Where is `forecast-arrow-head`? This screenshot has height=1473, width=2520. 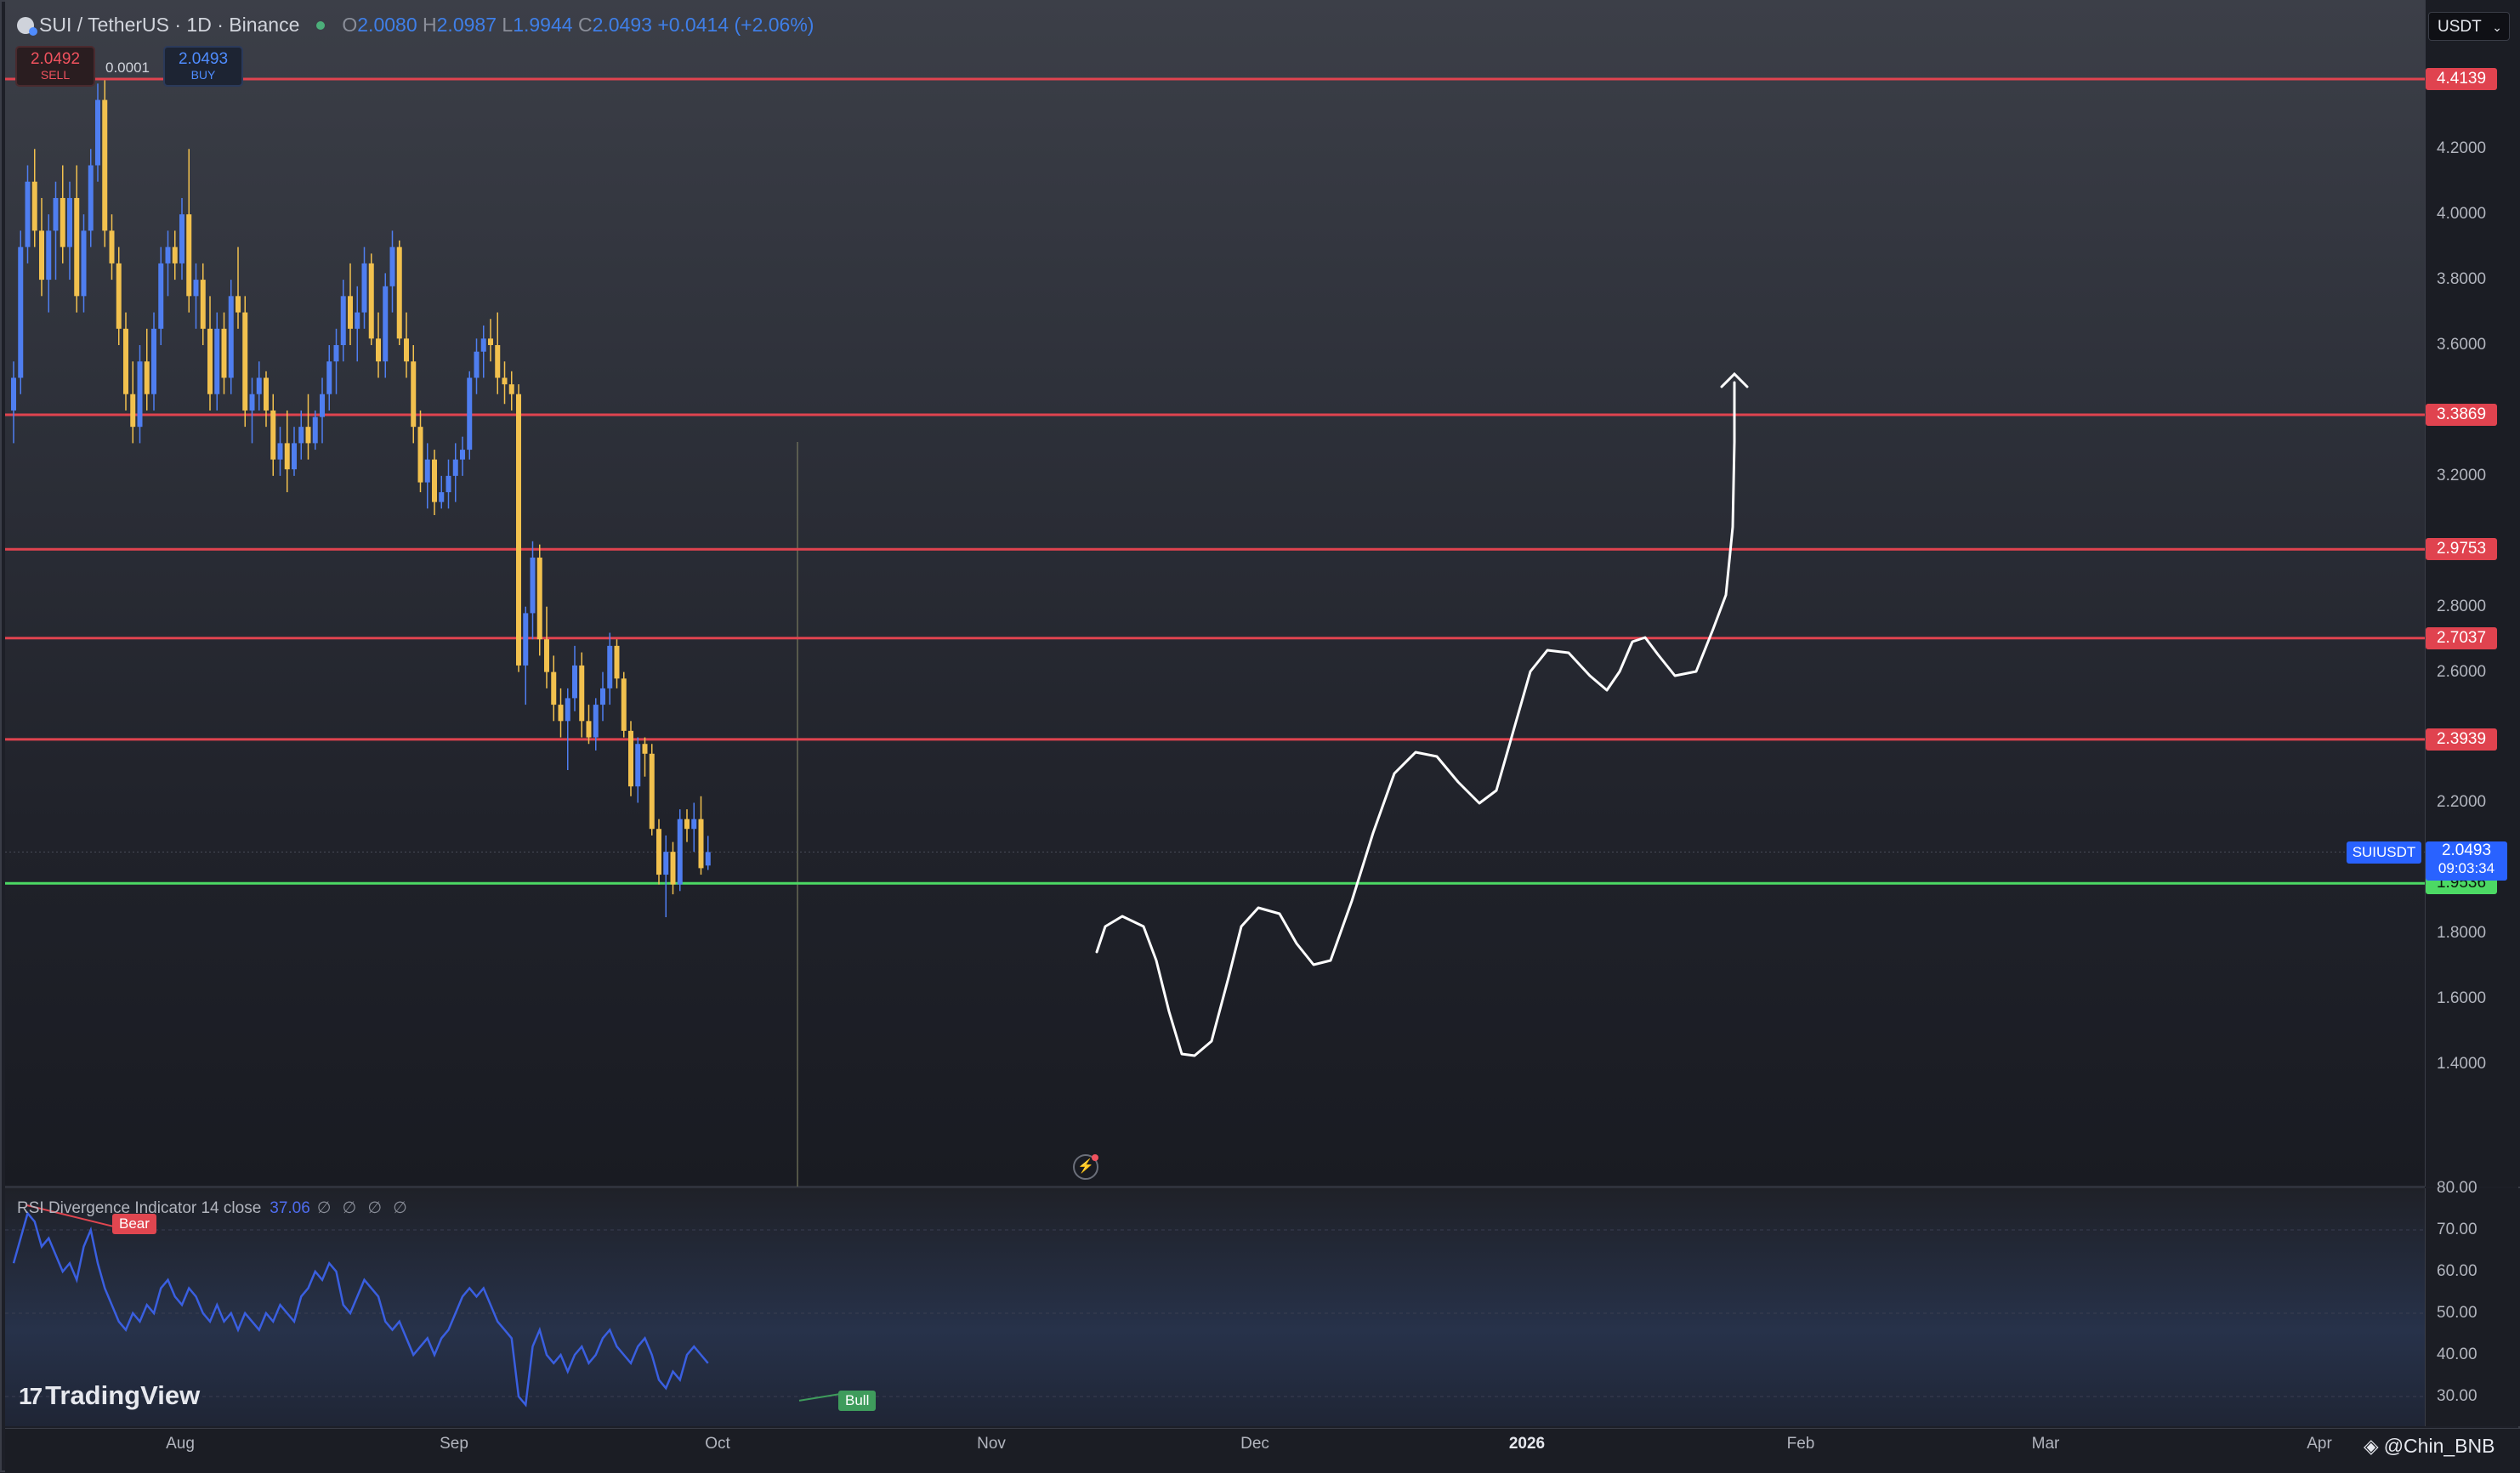 forecast-arrow-head is located at coordinates (1735, 379).